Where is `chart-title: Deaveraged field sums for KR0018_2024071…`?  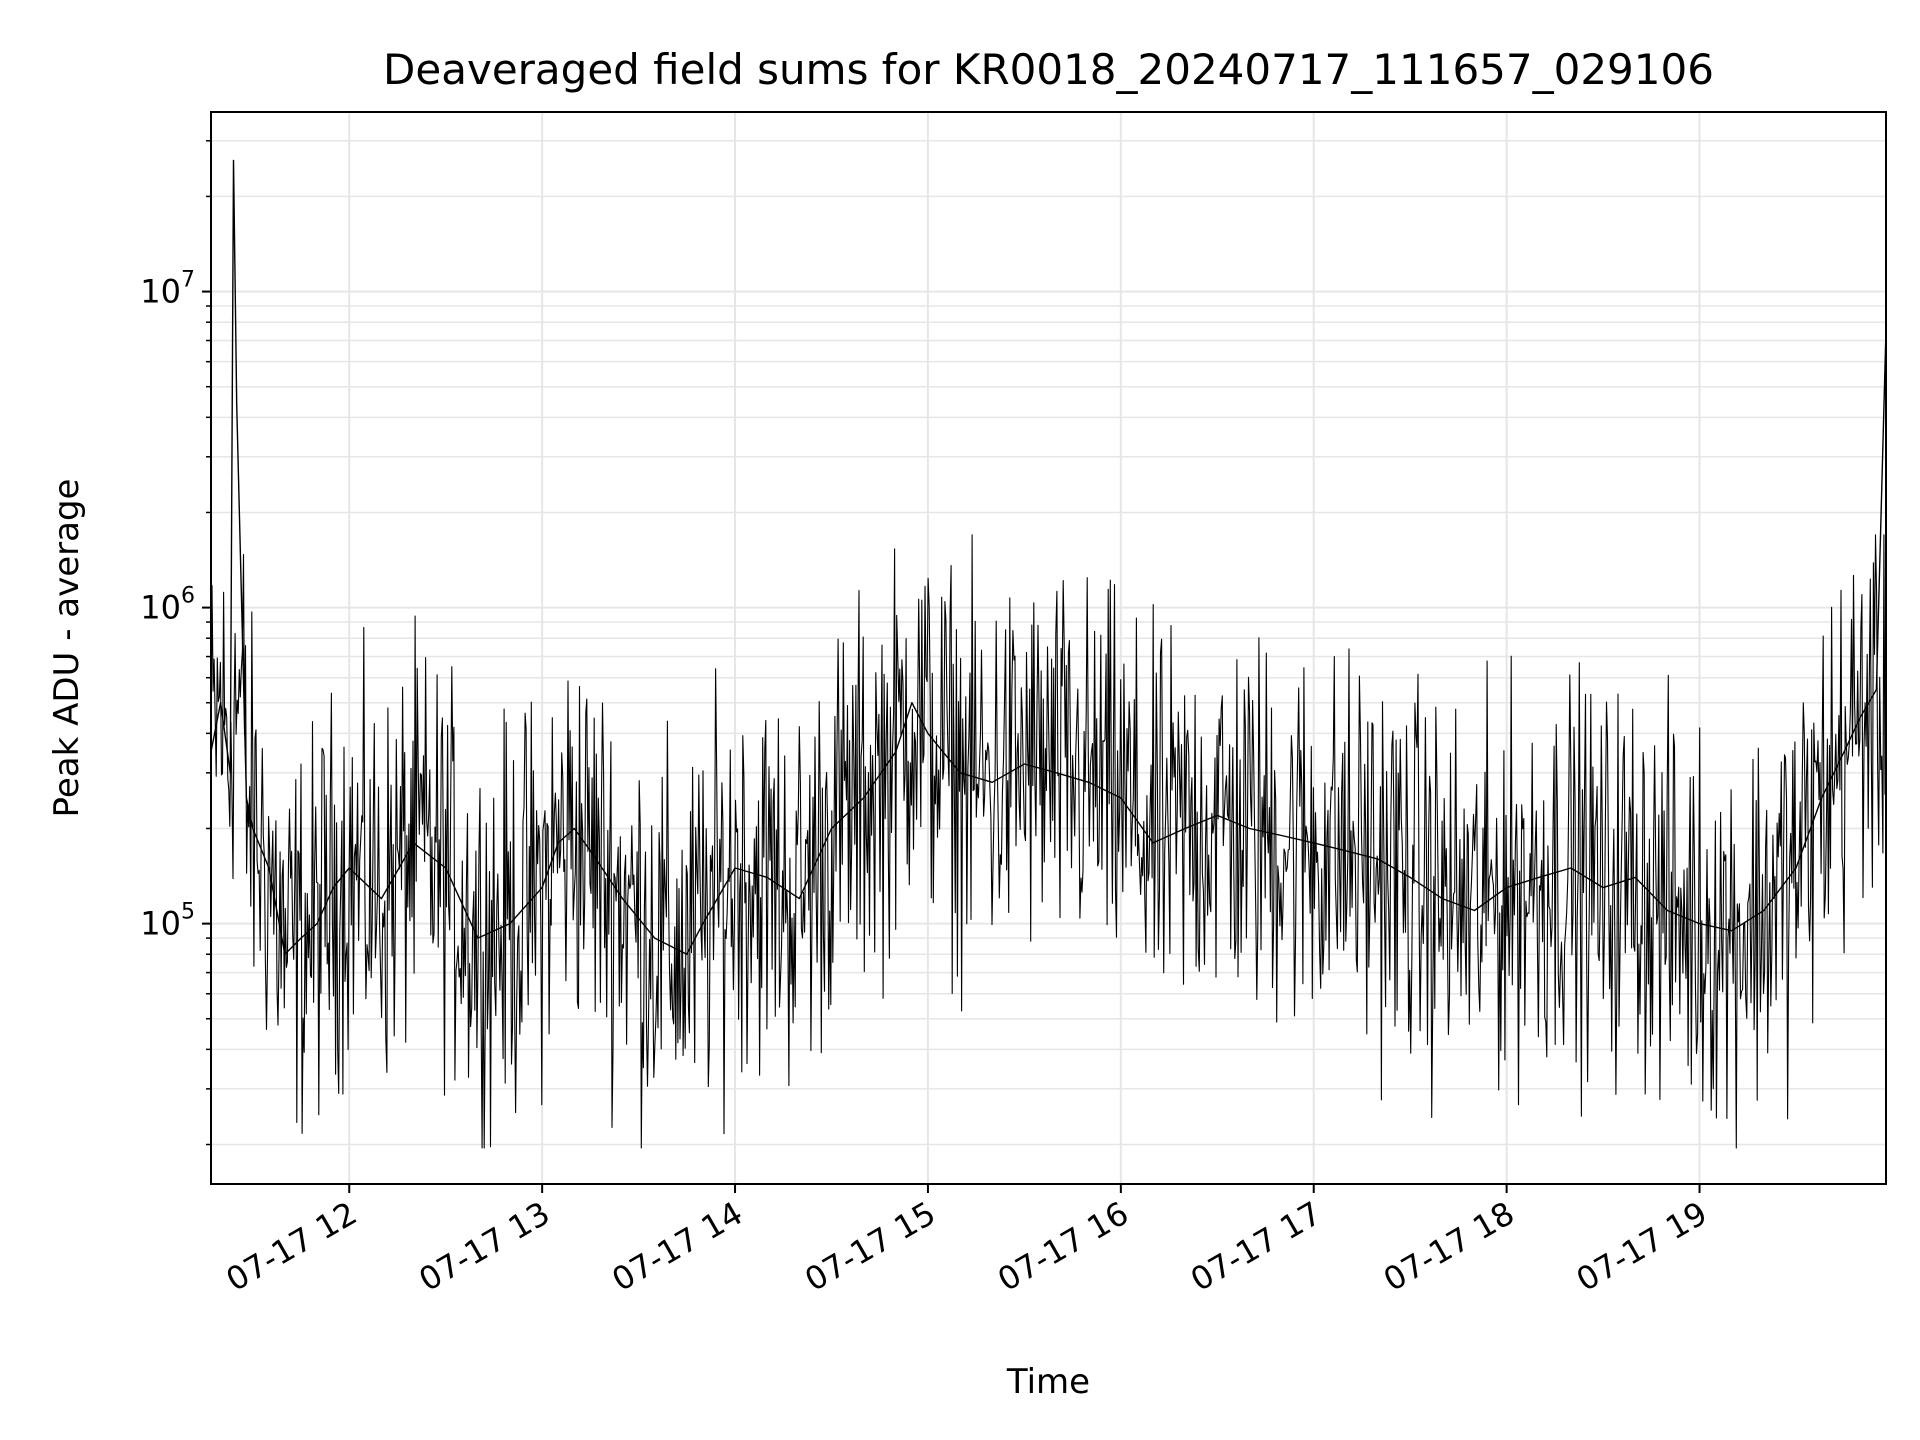
chart-title: Deaveraged field sums for KR0018_2024071… is located at coordinates (1048, 69).